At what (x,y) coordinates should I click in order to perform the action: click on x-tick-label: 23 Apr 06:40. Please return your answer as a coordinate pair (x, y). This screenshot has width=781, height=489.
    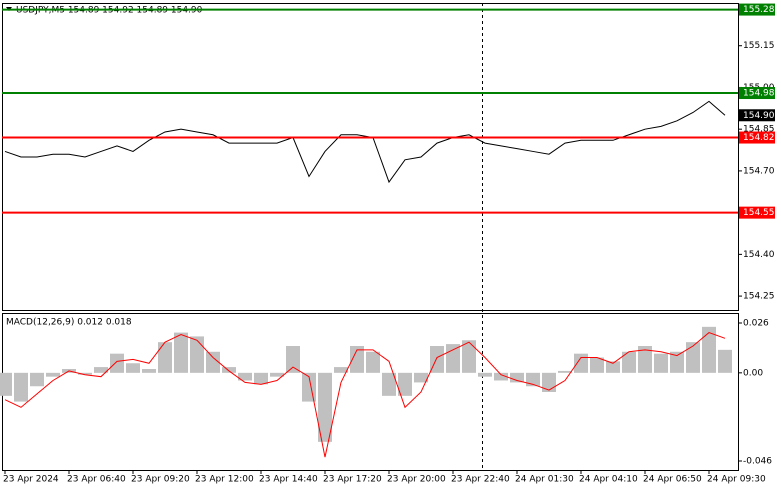
    Looking at the image, I should click on (96, 480).